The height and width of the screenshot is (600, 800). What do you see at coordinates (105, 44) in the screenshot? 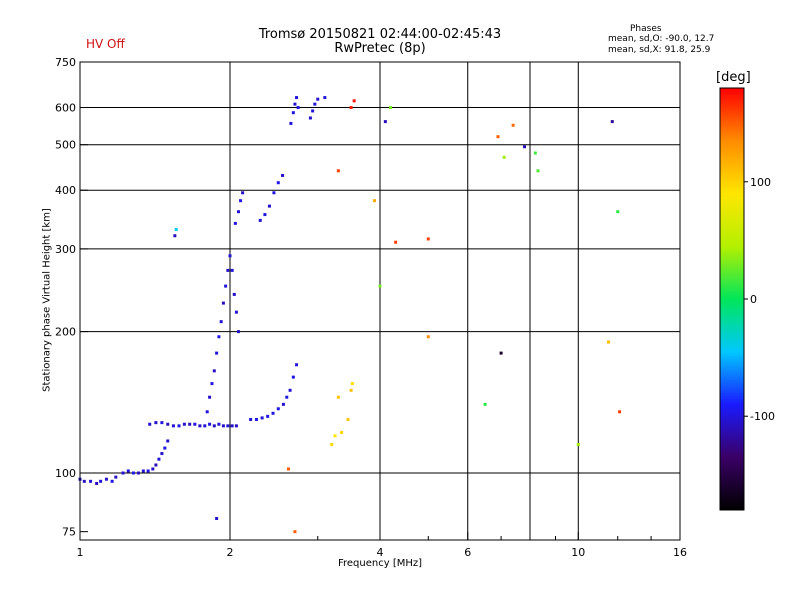
I see `hv-status-label: HV Off` at bounding box center [105, 44].